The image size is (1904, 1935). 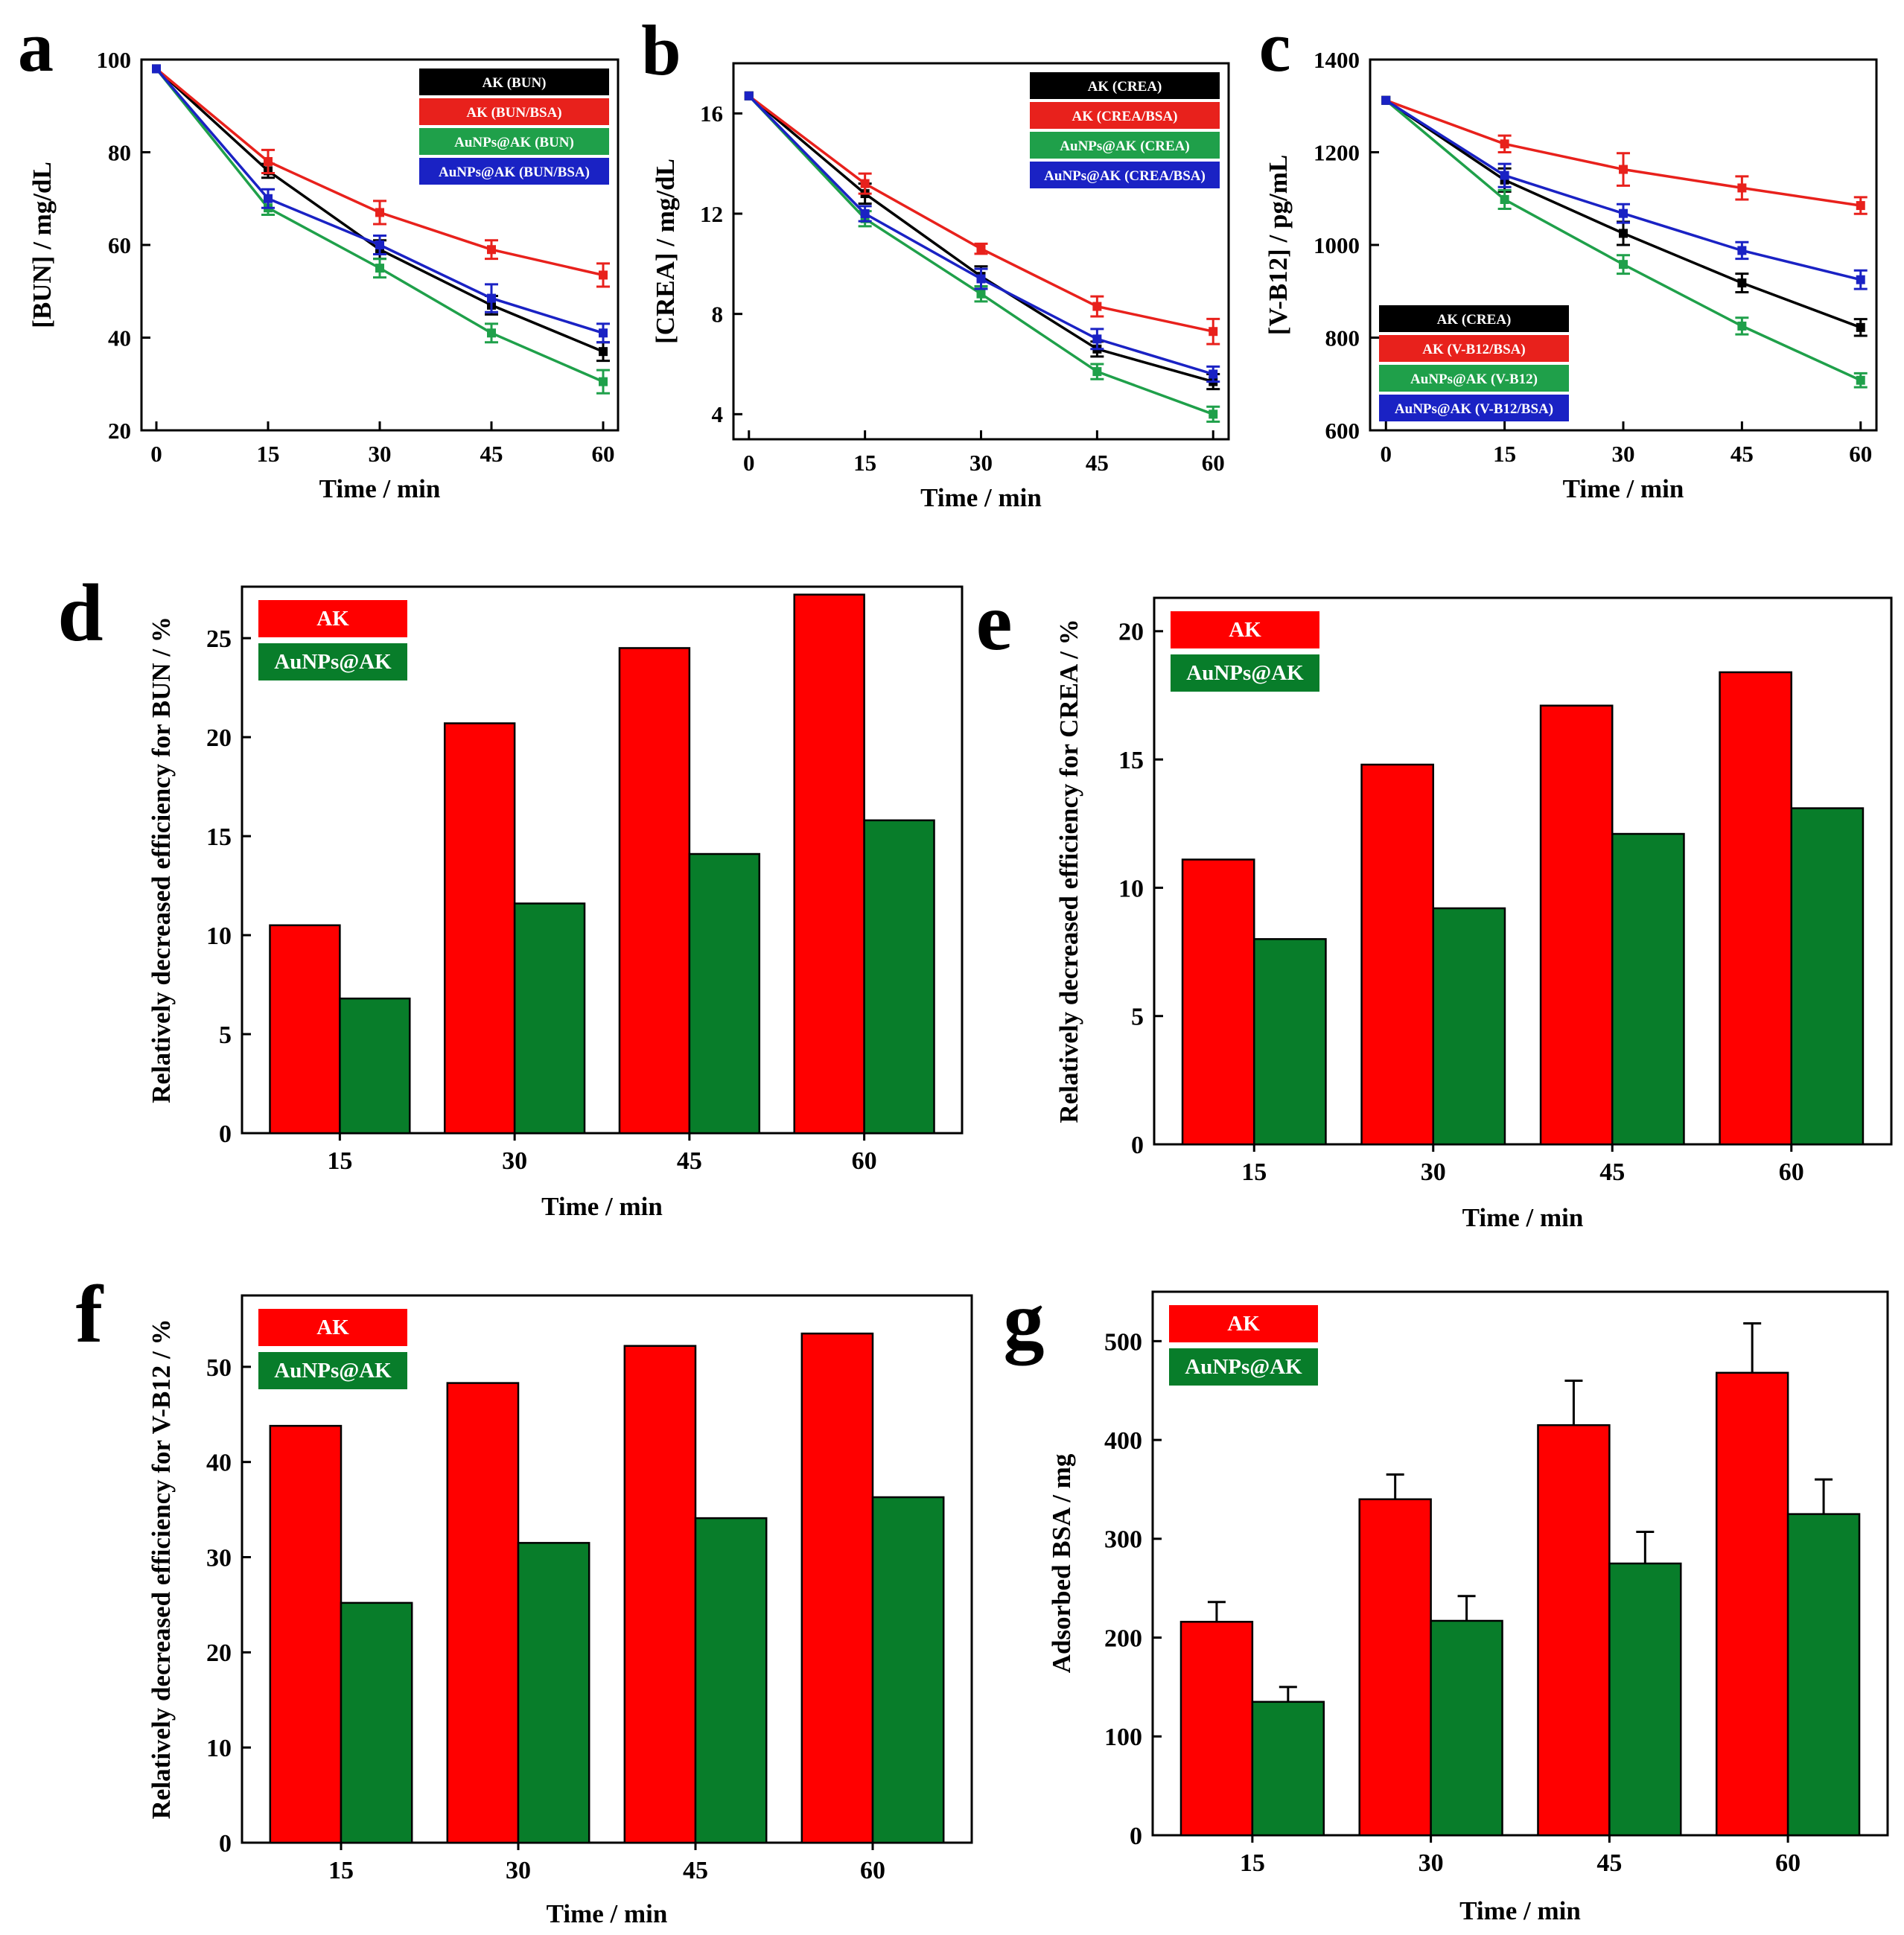 I want to click on y-tick-label: 40, so click(x=219, y=1463).